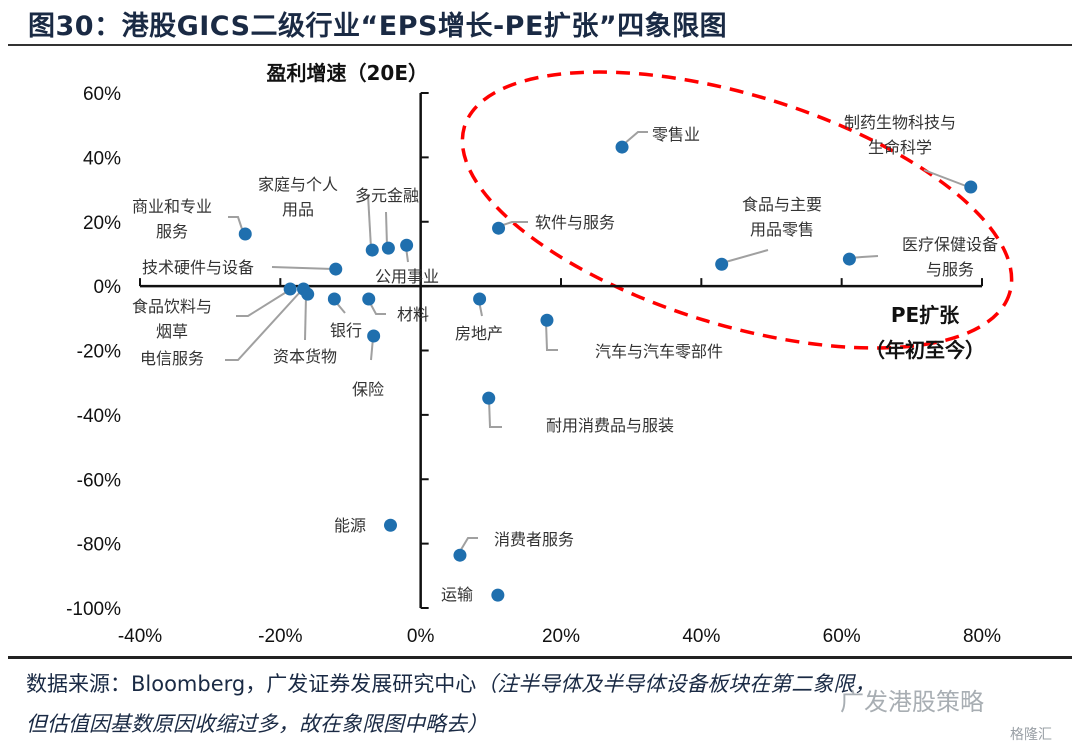 This screenshot has width=1080, height=746. What do you see at coordinates (280, 636) in the screenshot?
I see `x-tick-label: -20%` at bounding box center [280, 636].